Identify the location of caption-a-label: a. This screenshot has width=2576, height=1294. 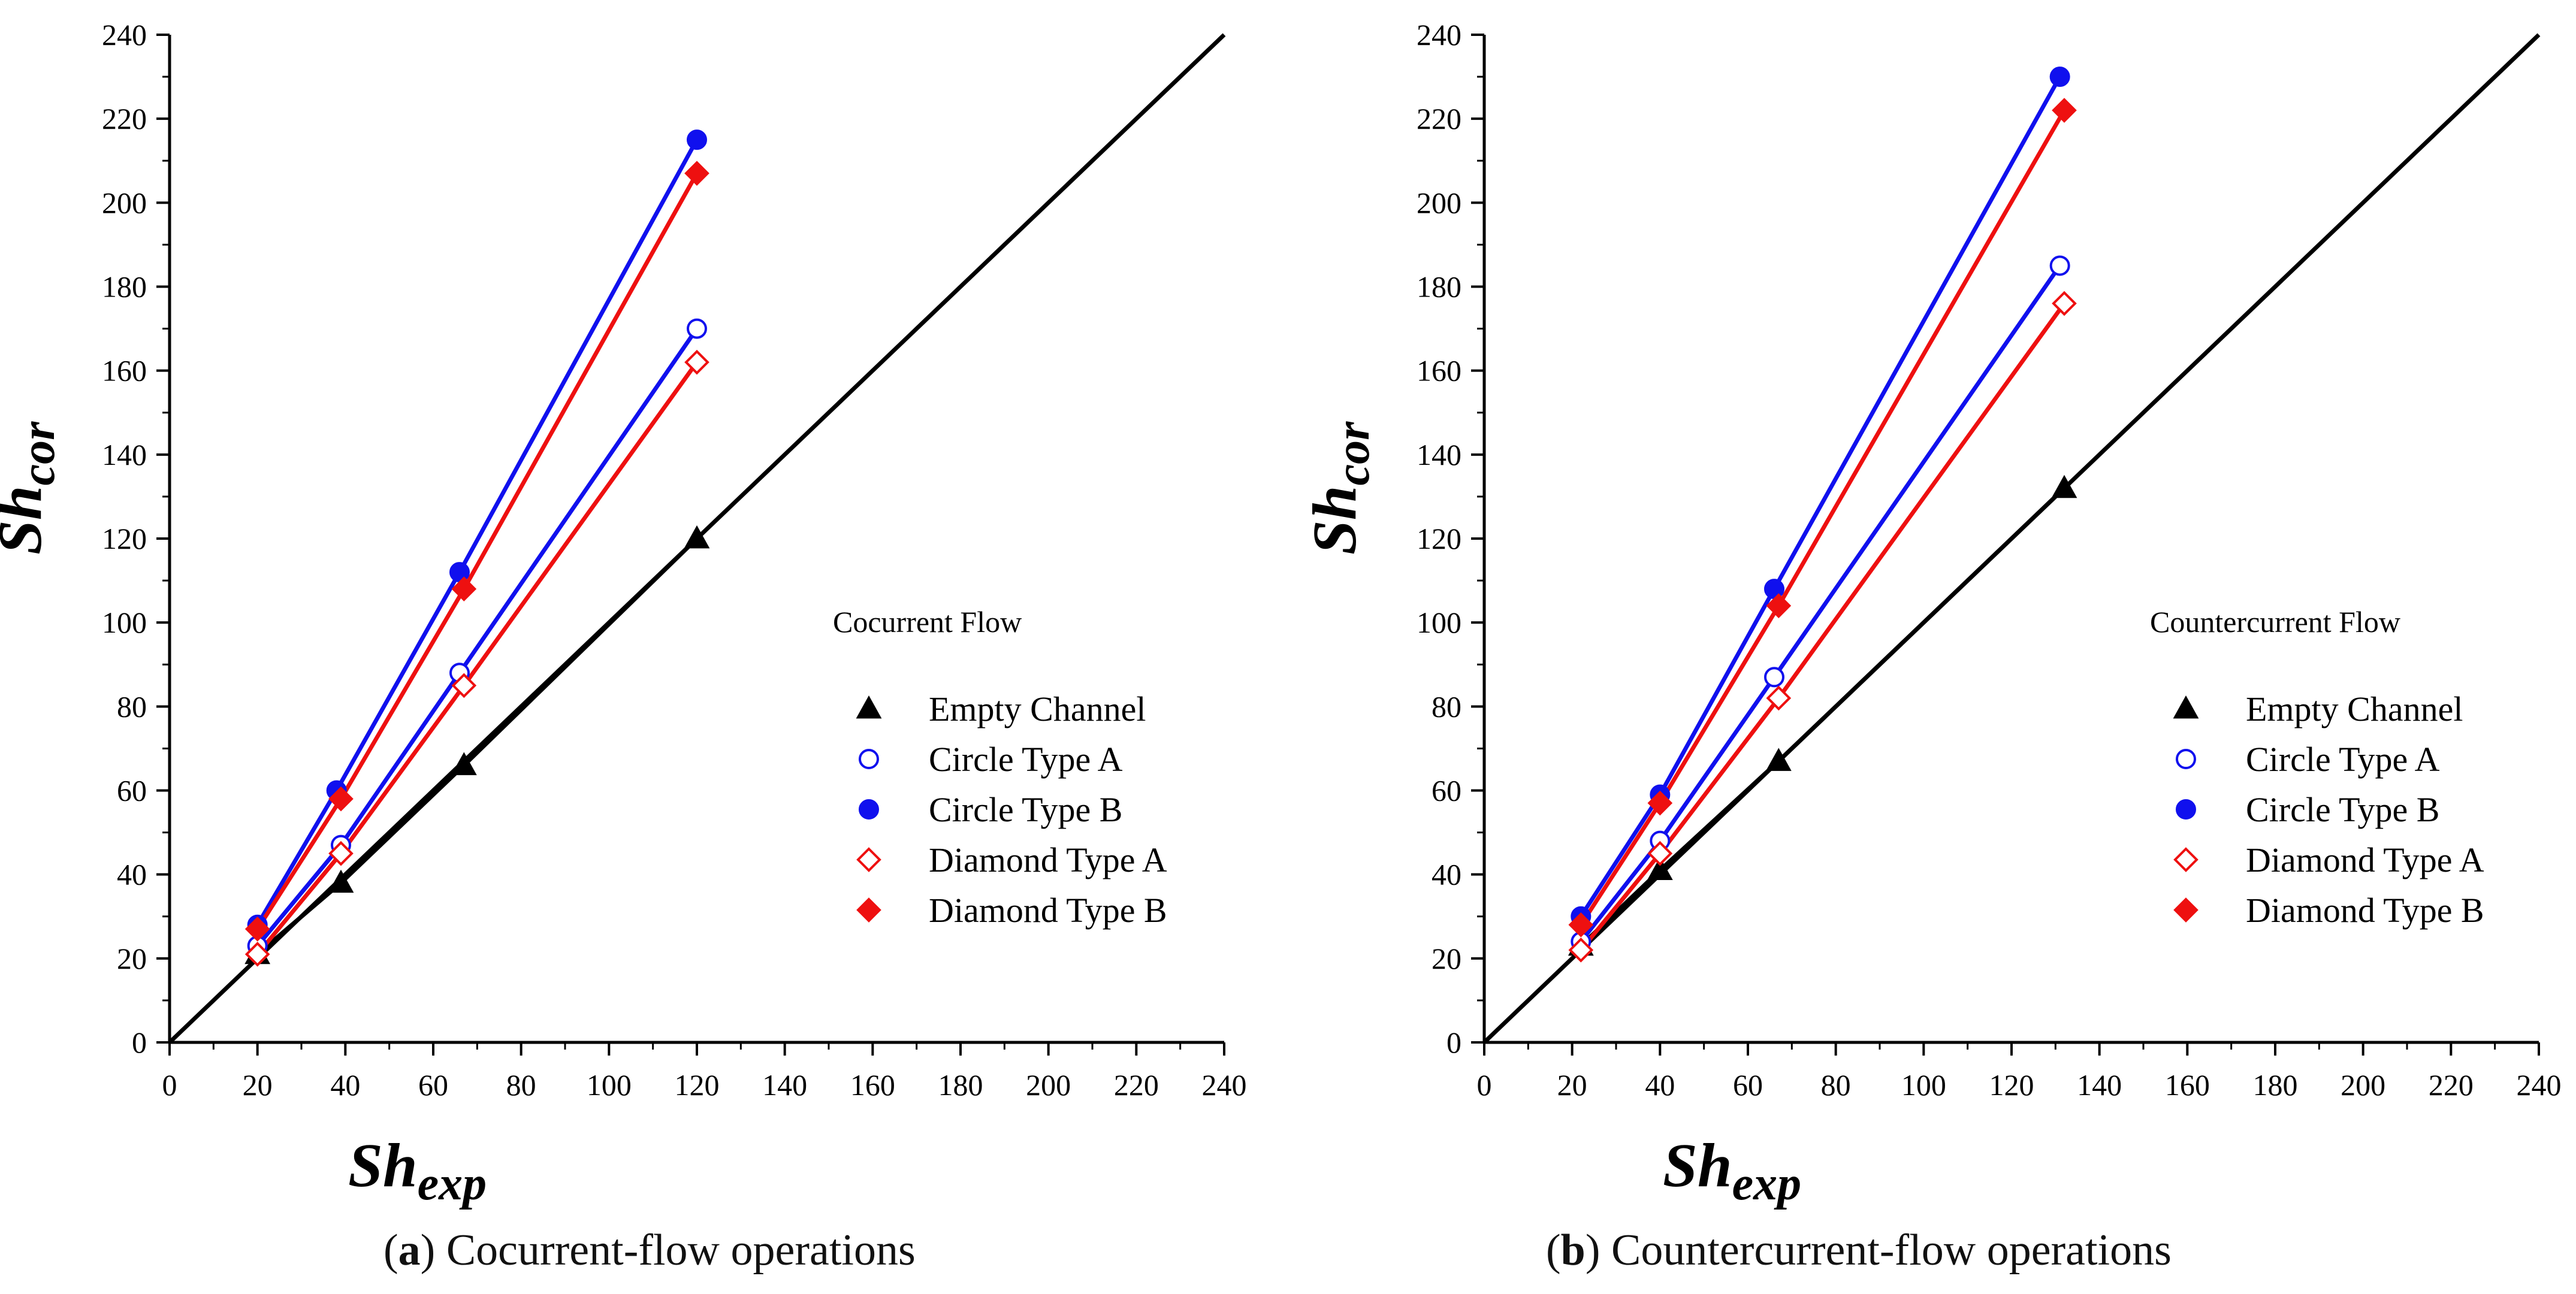
(410, 1250).